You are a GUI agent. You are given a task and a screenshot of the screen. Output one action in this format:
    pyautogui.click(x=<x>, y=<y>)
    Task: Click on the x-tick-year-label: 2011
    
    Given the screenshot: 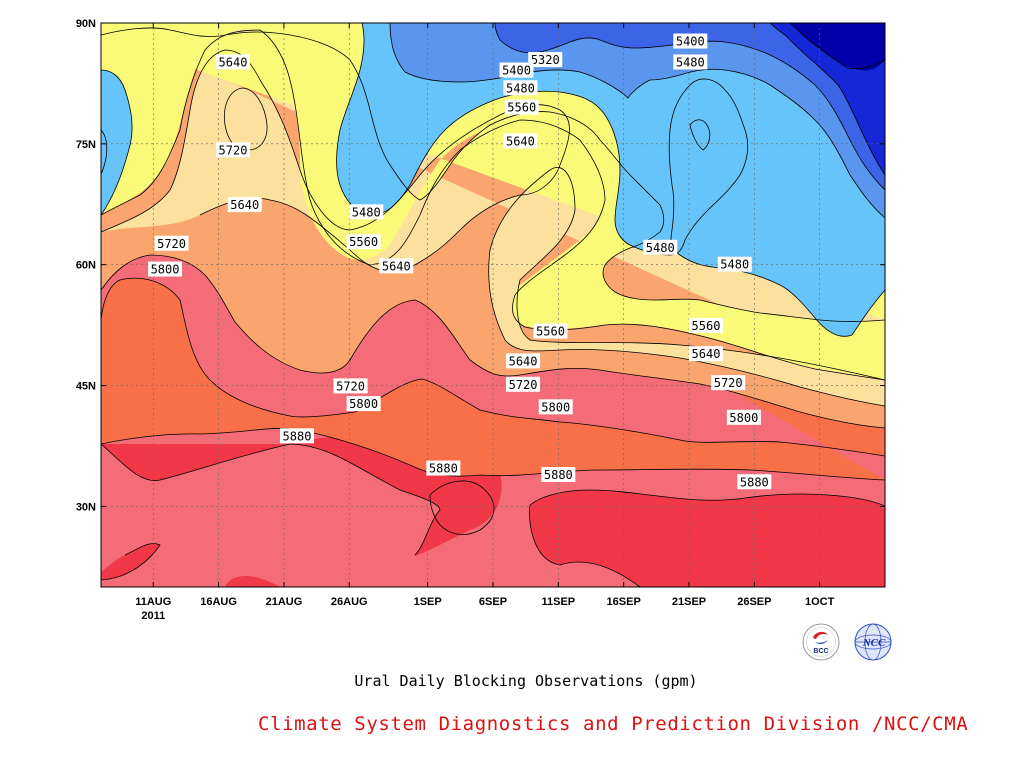 What is the action you would take?
    pyautogui.click(x=153, y=616)
    